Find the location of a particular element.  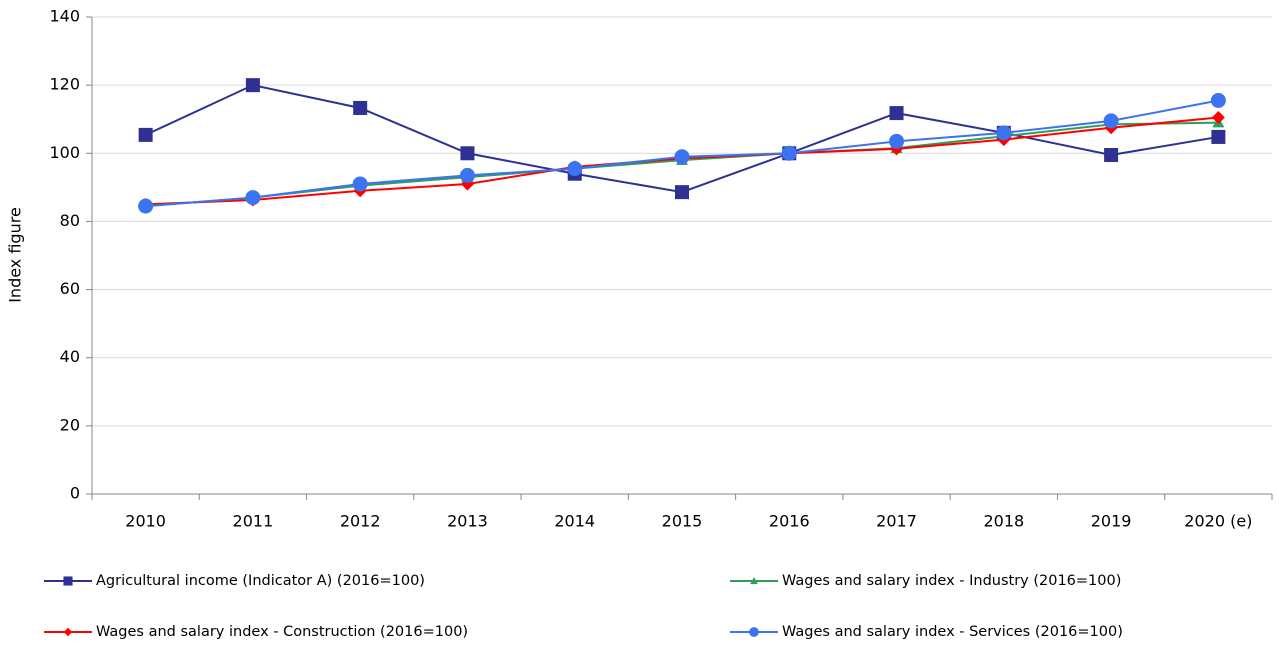

y-tick-label: 60 is located at coordinates (70, 288).